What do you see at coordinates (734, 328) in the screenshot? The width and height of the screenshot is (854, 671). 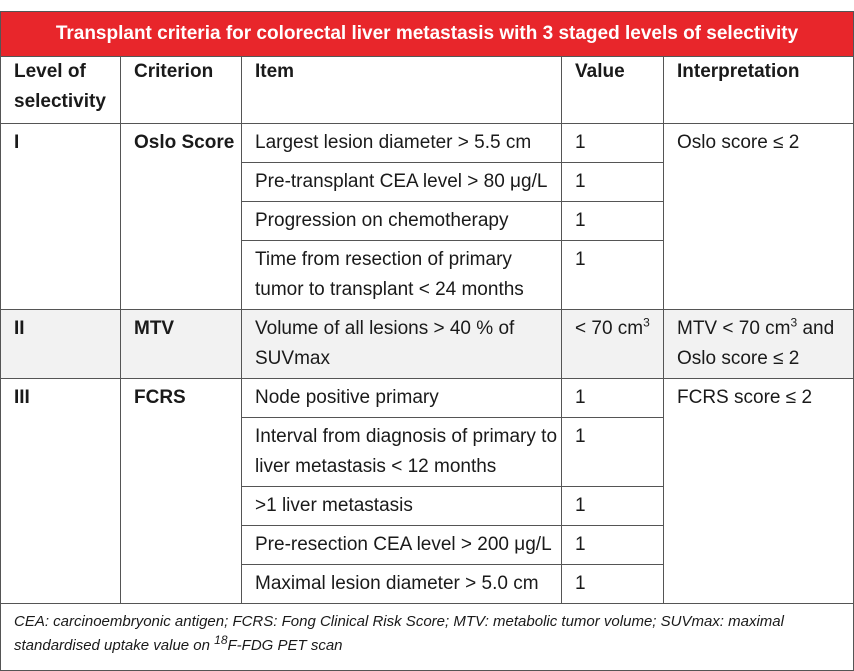 I see `interpretation-text: MTV < 70 cm` at bounding box center [734, 328].